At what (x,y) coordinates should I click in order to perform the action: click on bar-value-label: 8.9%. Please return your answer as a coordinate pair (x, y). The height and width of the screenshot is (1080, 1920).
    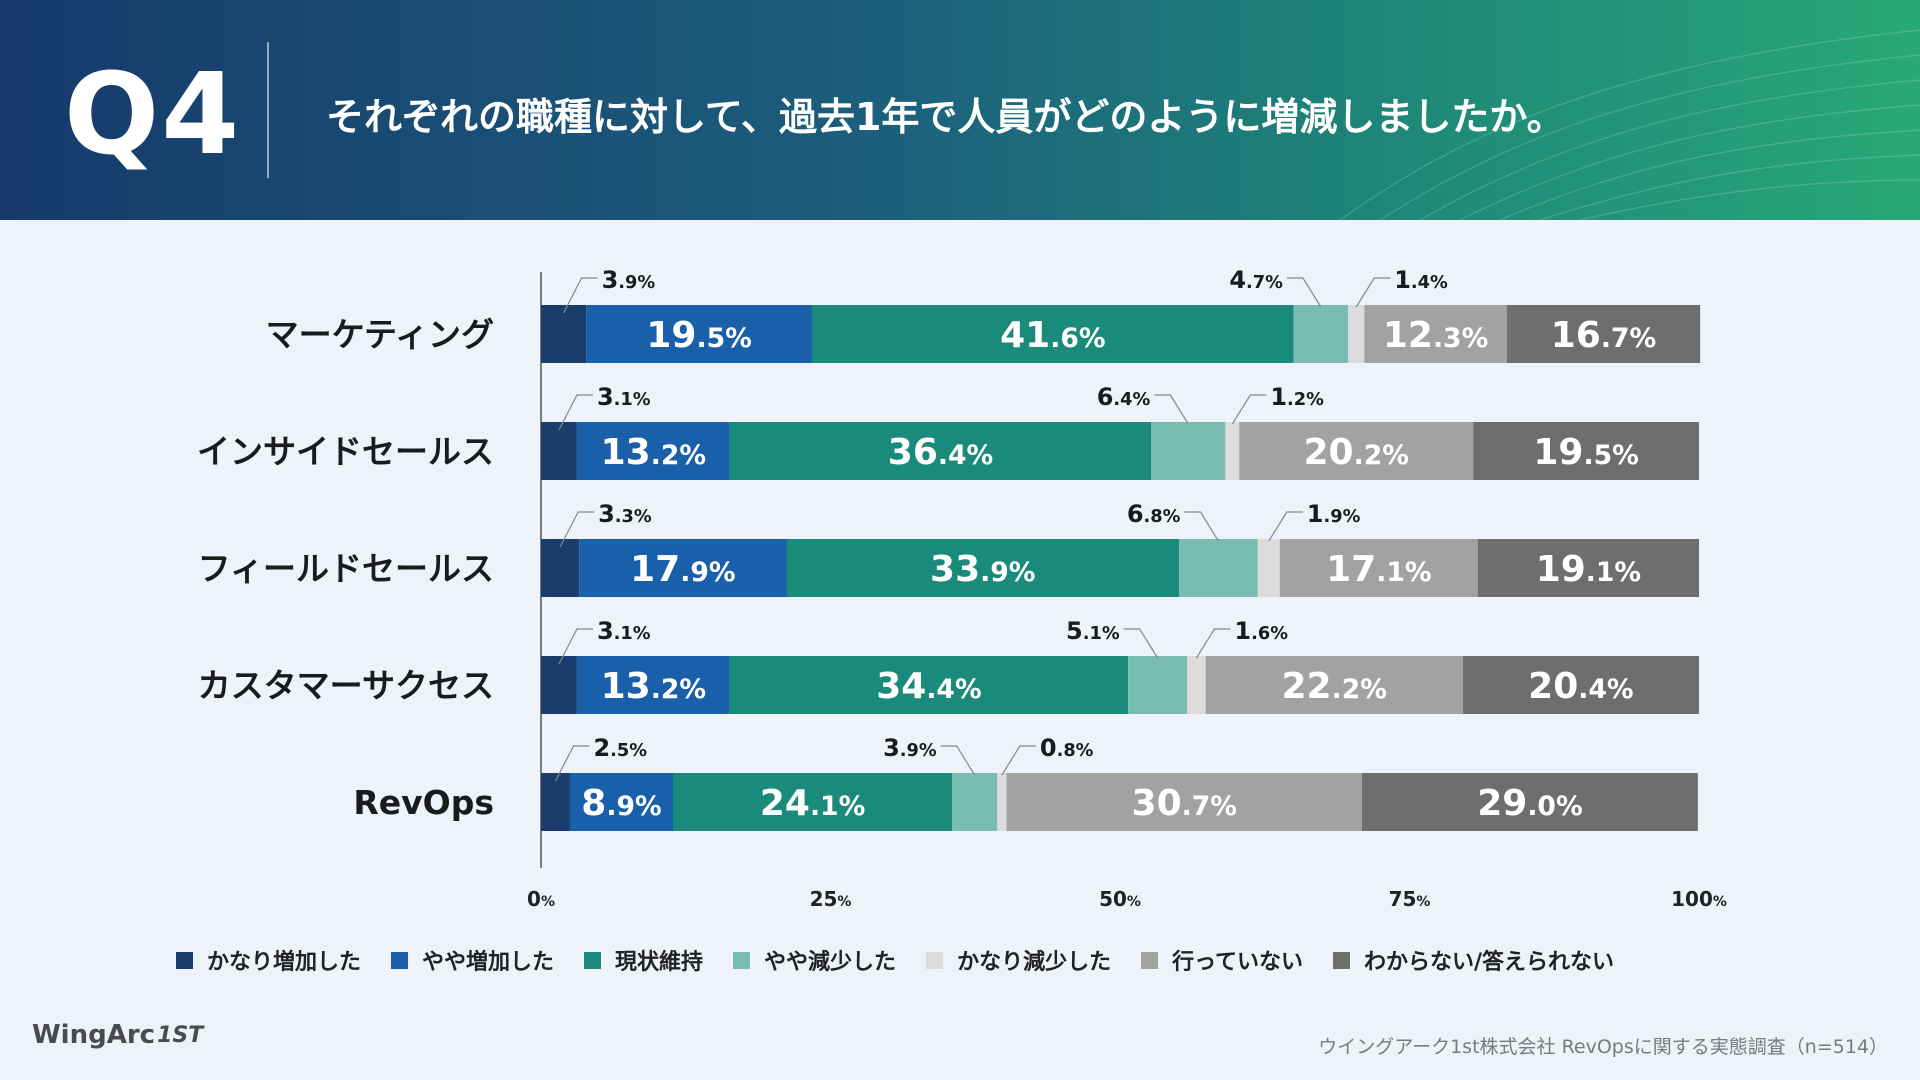
    Looking at the image, I should click on (621, 803).